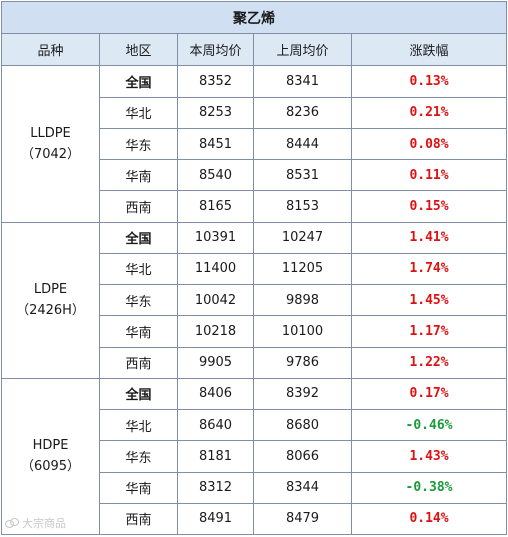 This screenshot has height=537, width=508. I want to click on last-week-price: 8479, so click(302, 519).